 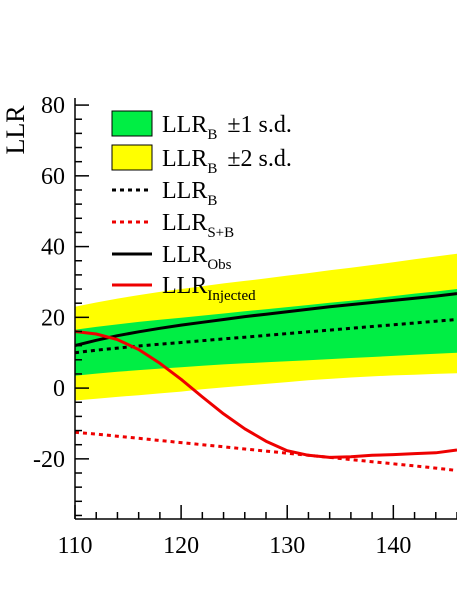 I want to click on x-tick-label: 130, so click(x=287, y=546).